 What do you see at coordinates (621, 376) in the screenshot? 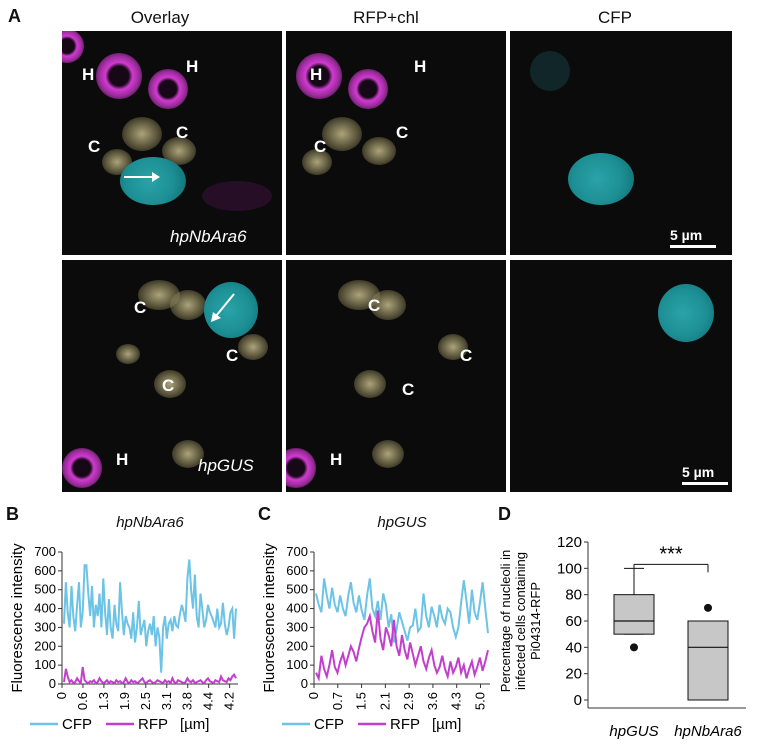
I see `micrograph-cfp-hpgus: 5 µm` at bounding box center [621, 376].